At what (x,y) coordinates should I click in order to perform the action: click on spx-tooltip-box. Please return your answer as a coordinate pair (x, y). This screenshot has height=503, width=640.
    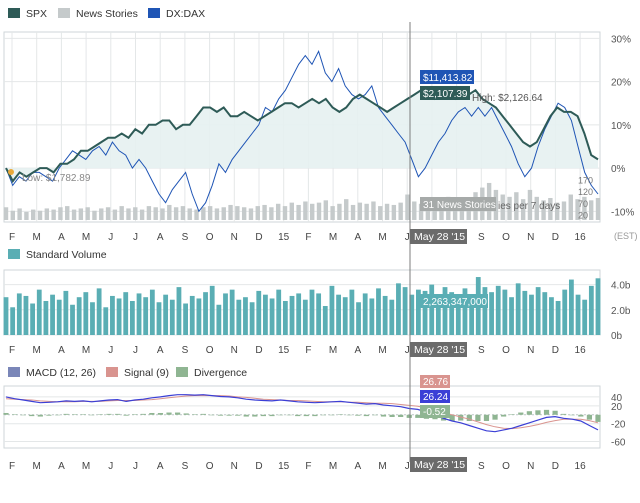
    Looking at the image, I should click on (445, 93).